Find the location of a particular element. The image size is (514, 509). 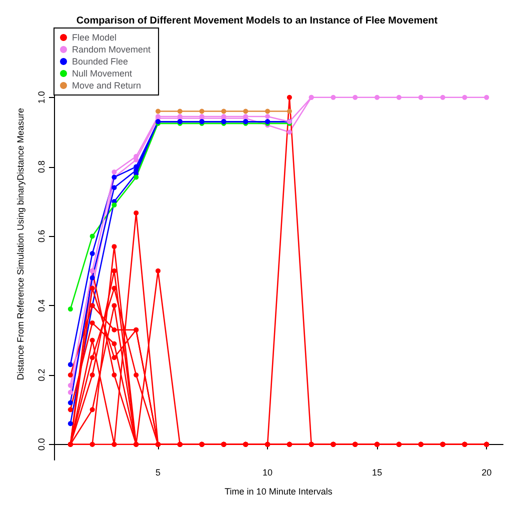

x-tick-label: 15 is located at coordinates (377, 473).